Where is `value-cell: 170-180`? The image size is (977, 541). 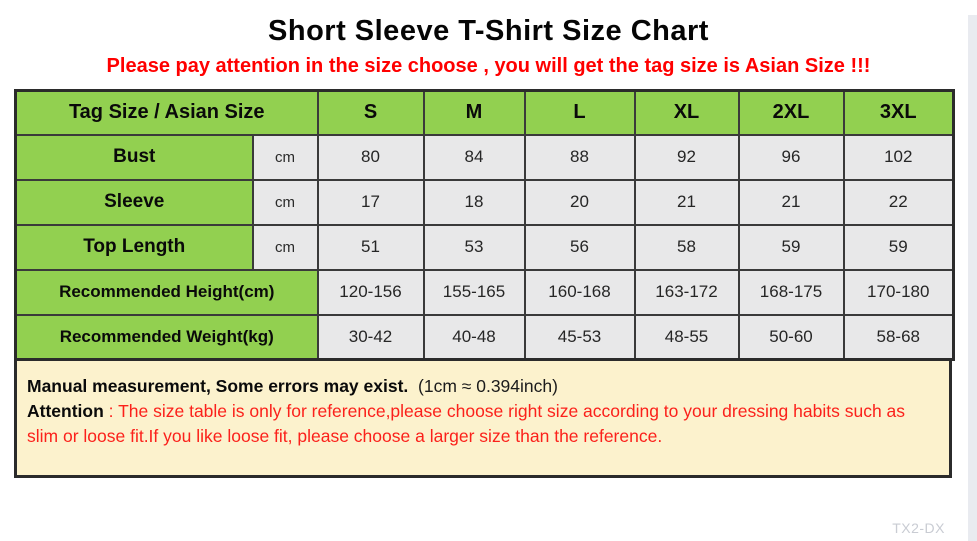
value-cell: 170-180 is located at coordinates (898, 292).